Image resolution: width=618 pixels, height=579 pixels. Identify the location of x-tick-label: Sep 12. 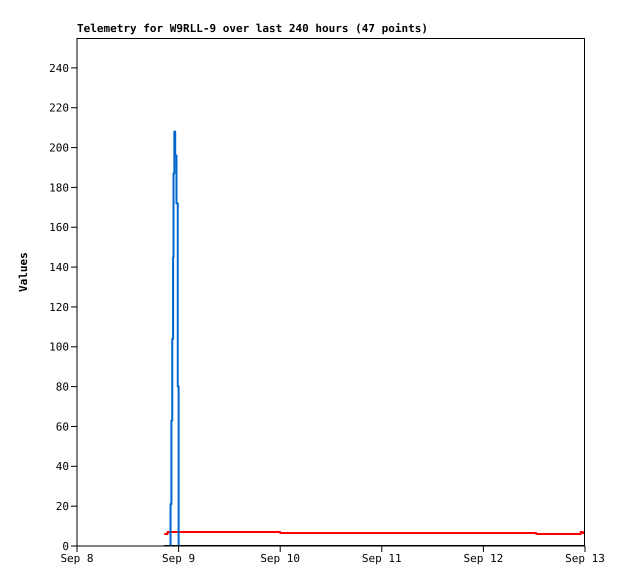
(484, 558).